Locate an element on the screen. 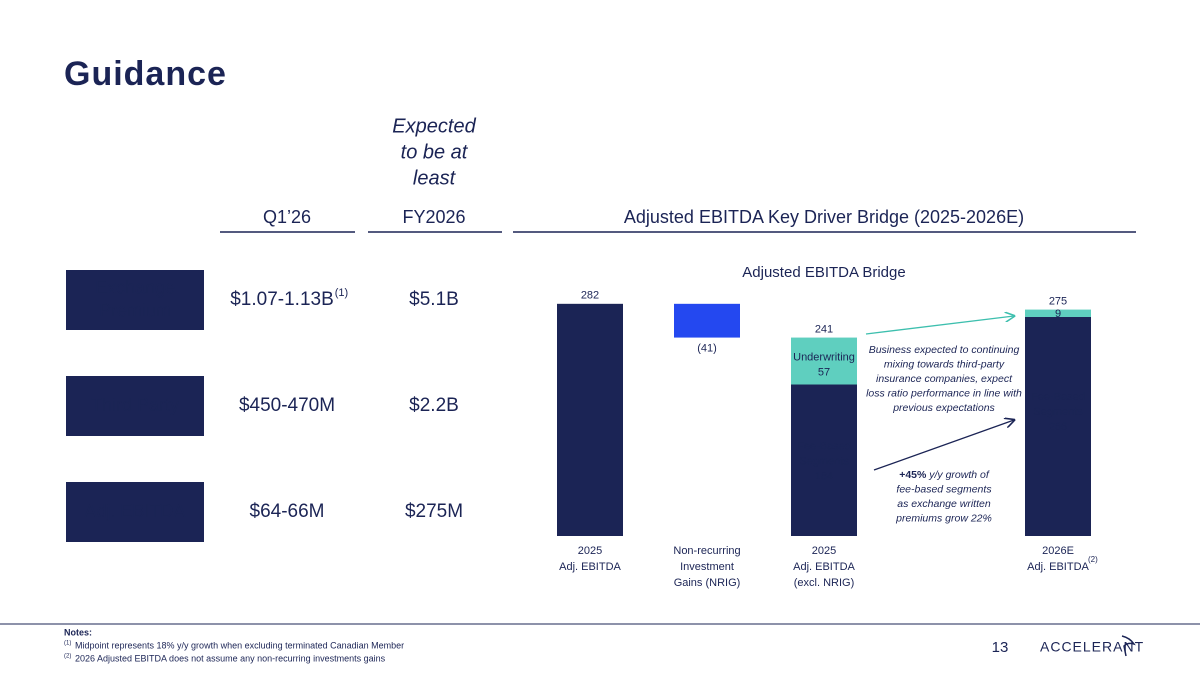  segment-name: Underwriting is located at coordinates (824, 357).